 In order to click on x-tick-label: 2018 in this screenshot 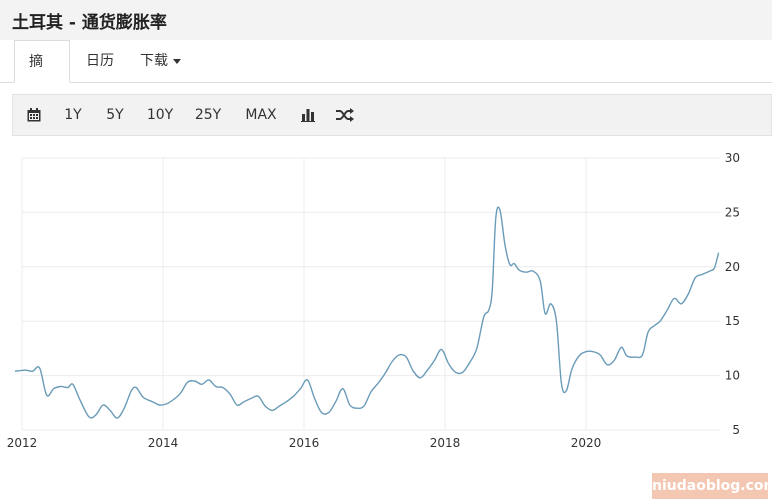, I will do `click(445, 443)`.